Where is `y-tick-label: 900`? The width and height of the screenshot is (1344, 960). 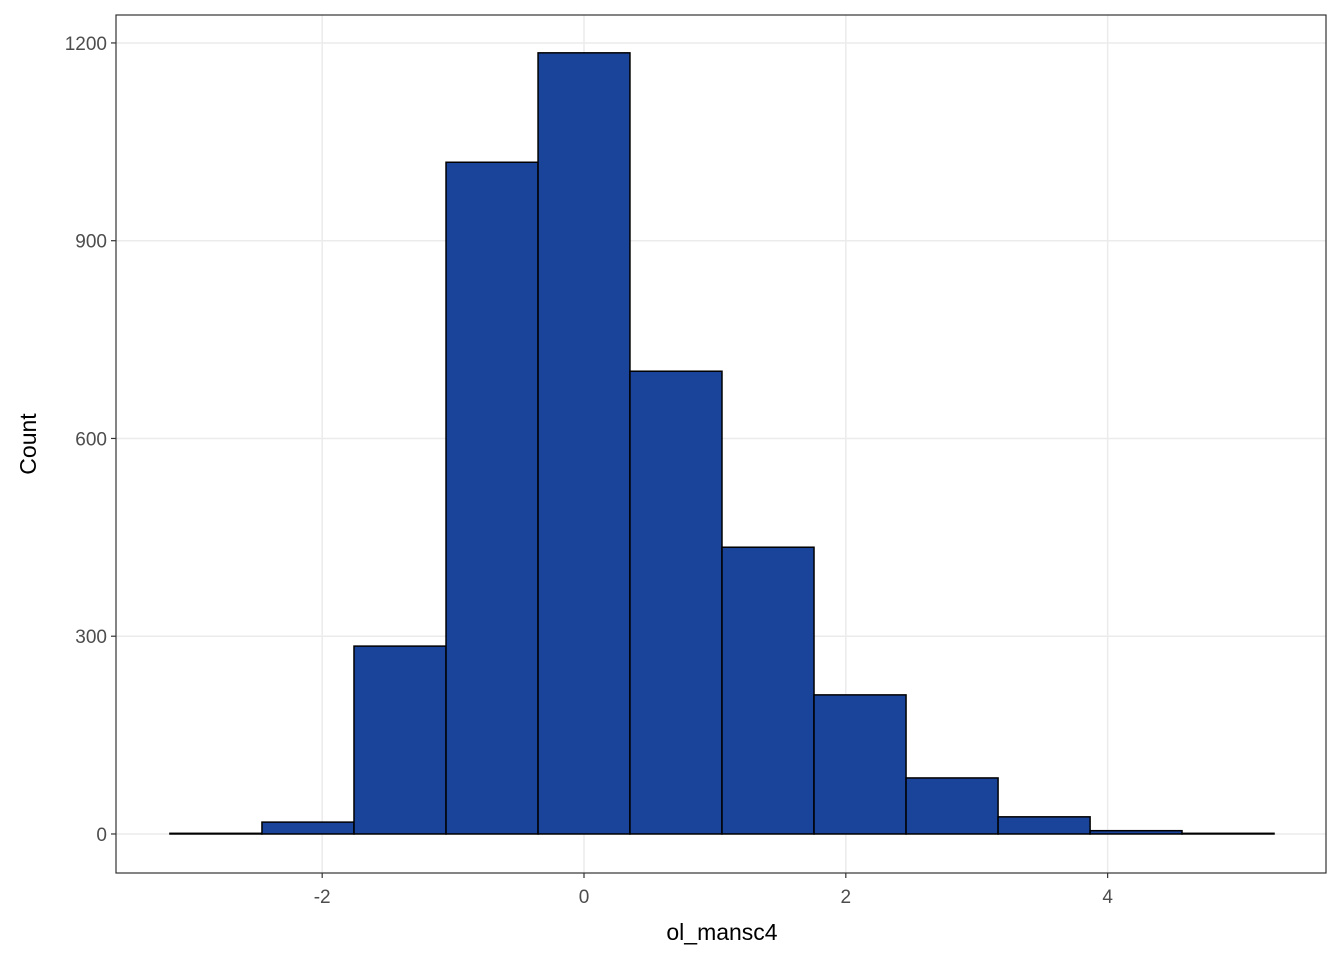 y-tick-label: 900 is located at coordinates (91, 242).